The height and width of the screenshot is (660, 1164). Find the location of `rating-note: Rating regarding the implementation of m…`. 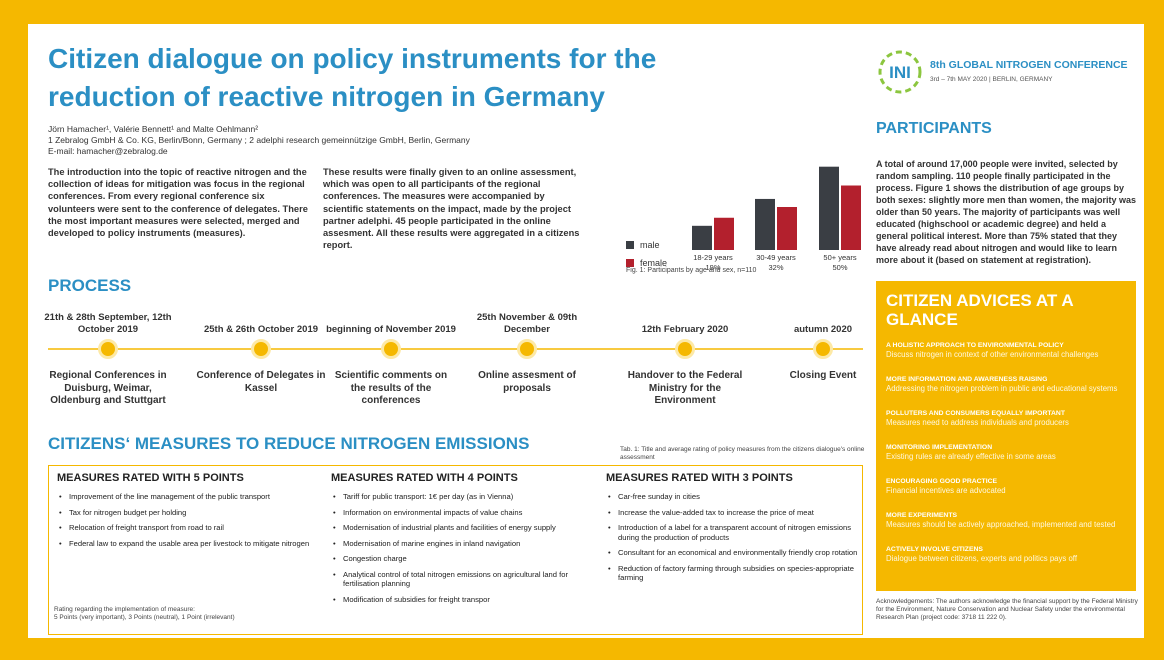

rating-note: Rating regarding the implementation of m… is located at coordinates (144, 614).